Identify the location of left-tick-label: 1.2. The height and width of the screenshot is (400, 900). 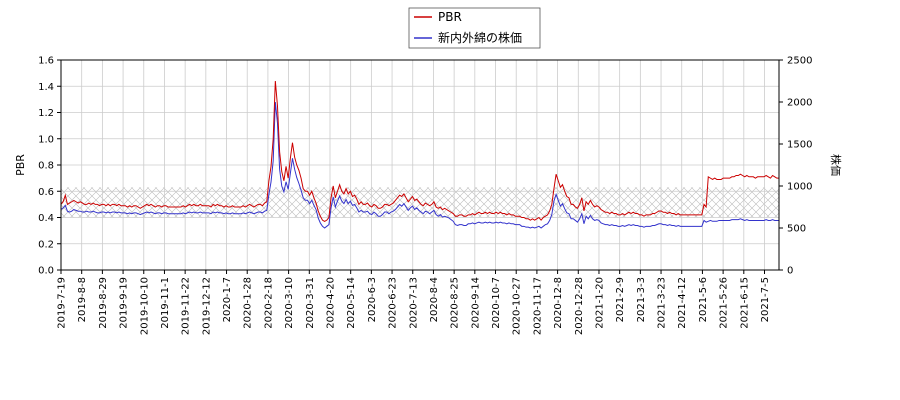
(46, 113).